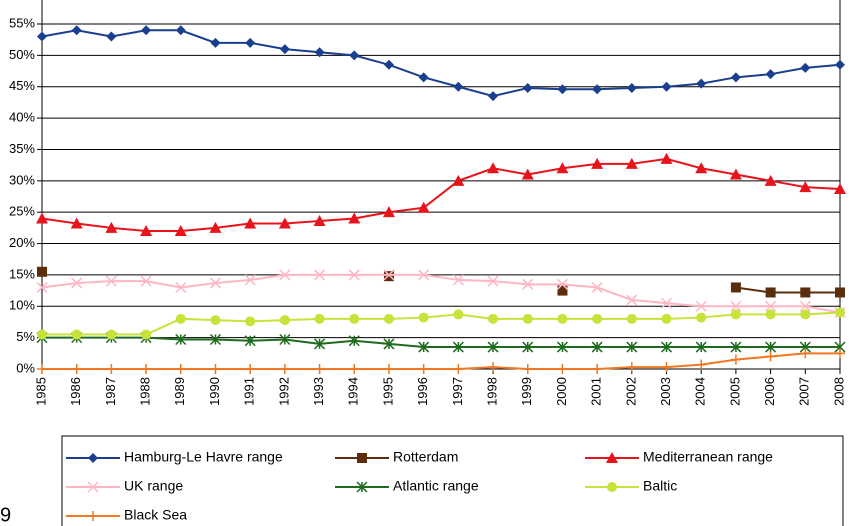 This screenshot has width=854, height=526. What do you see at coordinates (422, 391) in the screenshot?
I see `x-tick-label: 1996` at bounding box center [422, 391].